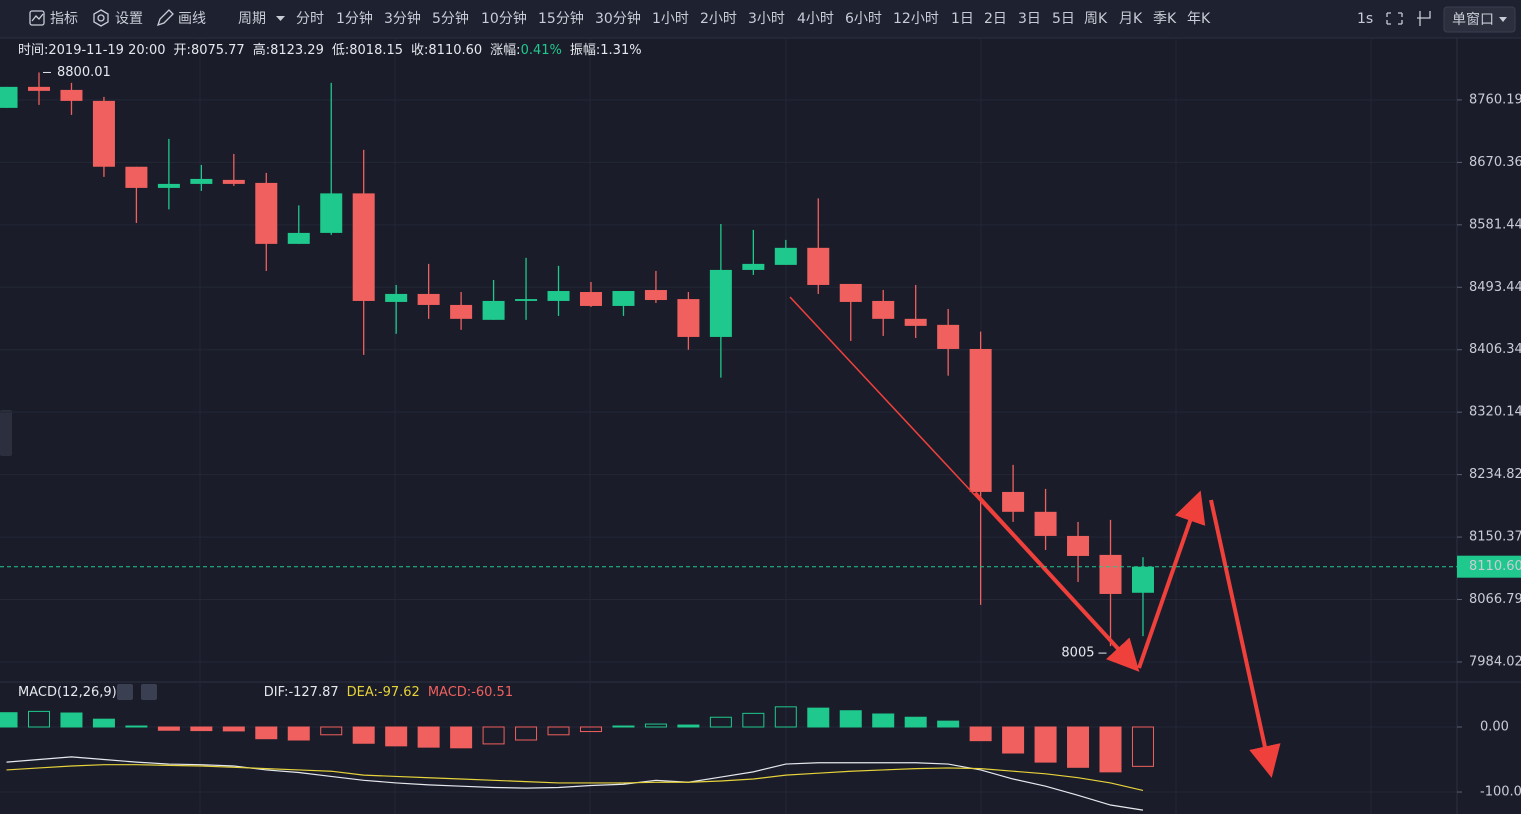 The height and width of the screenshot is (814, 1521). I want to click on window-mode: 单窗口, so click(1473, 19).